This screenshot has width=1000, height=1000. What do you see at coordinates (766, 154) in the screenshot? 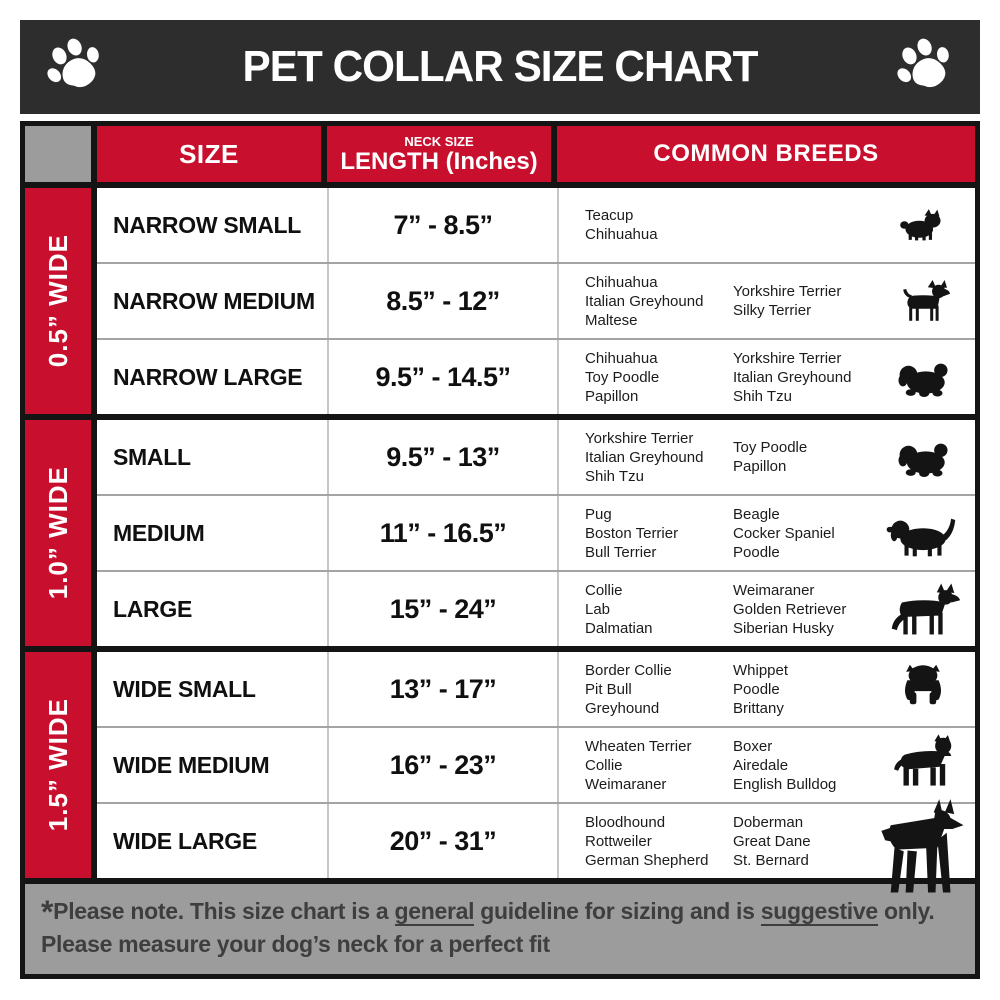
I see `column-header-common-breeds: COMMON BREEDS` at bounding box center [766, 154].